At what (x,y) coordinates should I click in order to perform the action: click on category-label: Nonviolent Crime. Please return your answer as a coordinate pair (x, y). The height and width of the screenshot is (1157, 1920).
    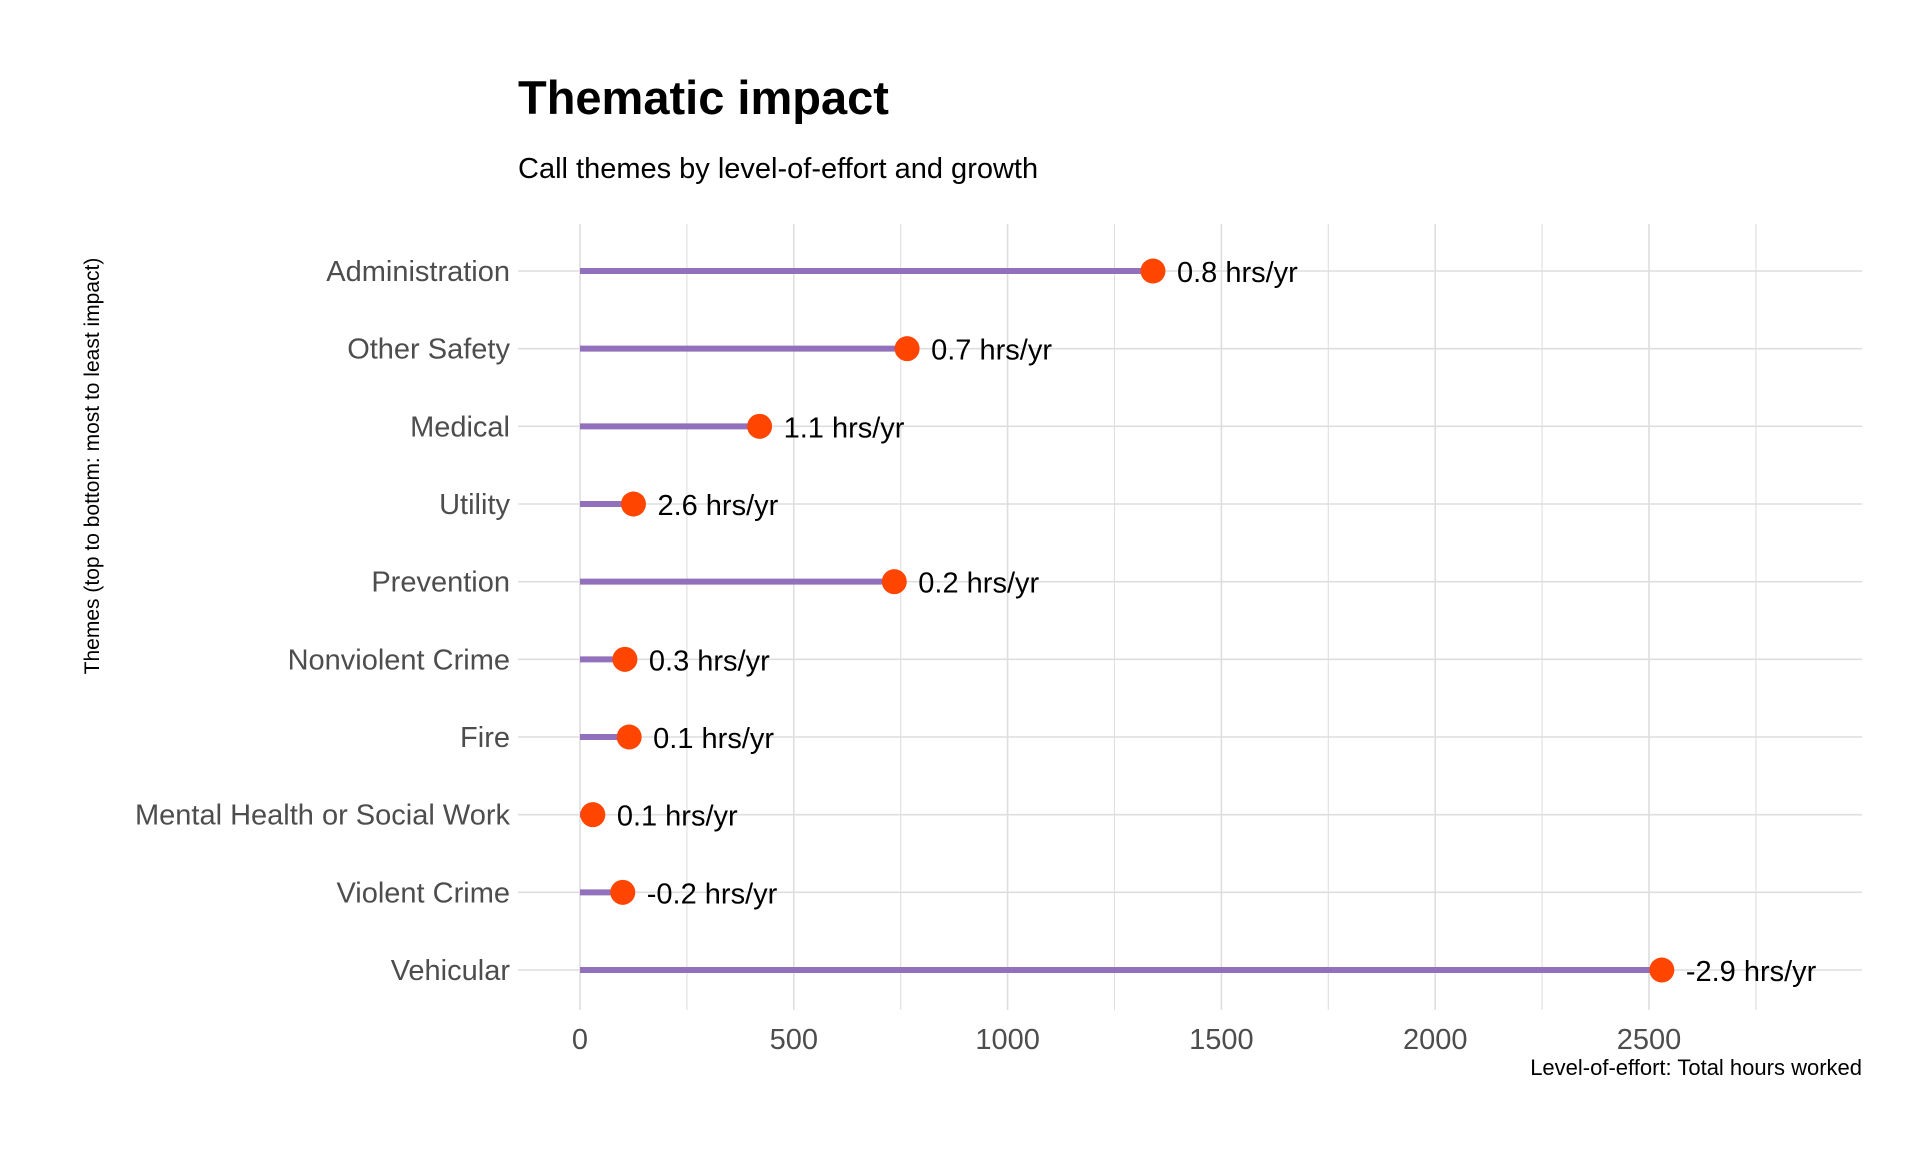
    Looking at the image, I should click on (399, 660).